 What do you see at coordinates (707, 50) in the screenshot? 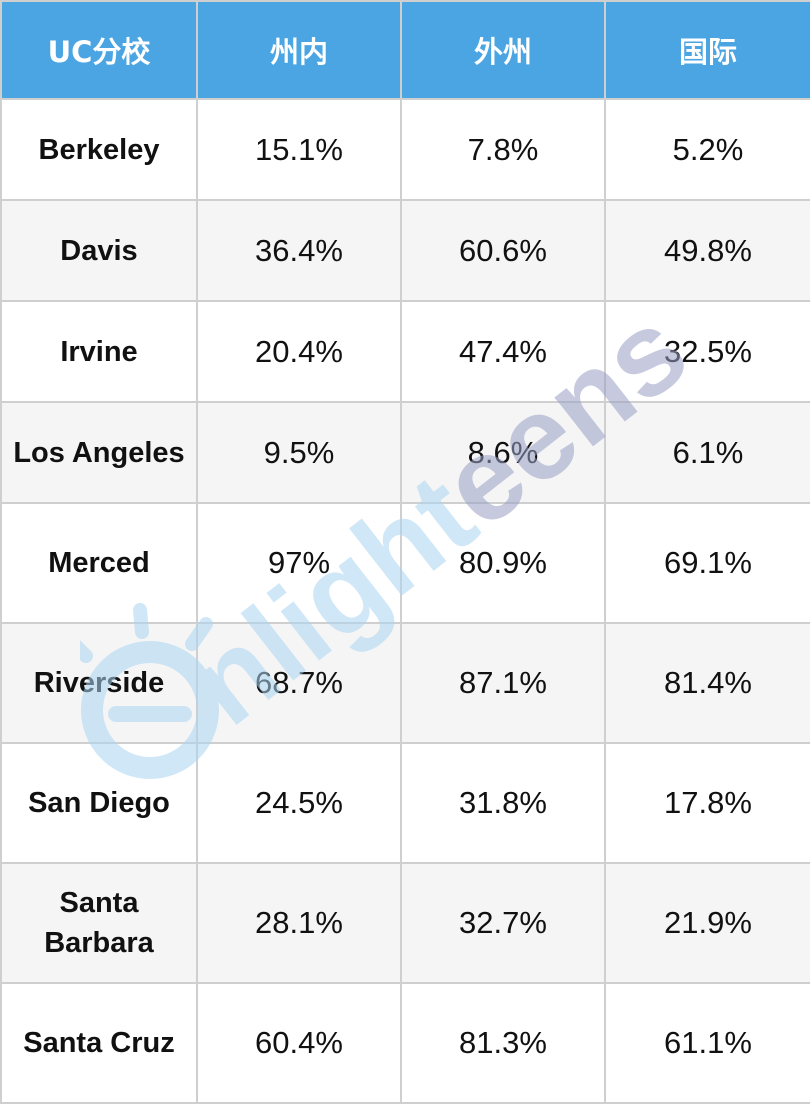
I see `column-header-international: 国际` at bounding box center [707, 50].